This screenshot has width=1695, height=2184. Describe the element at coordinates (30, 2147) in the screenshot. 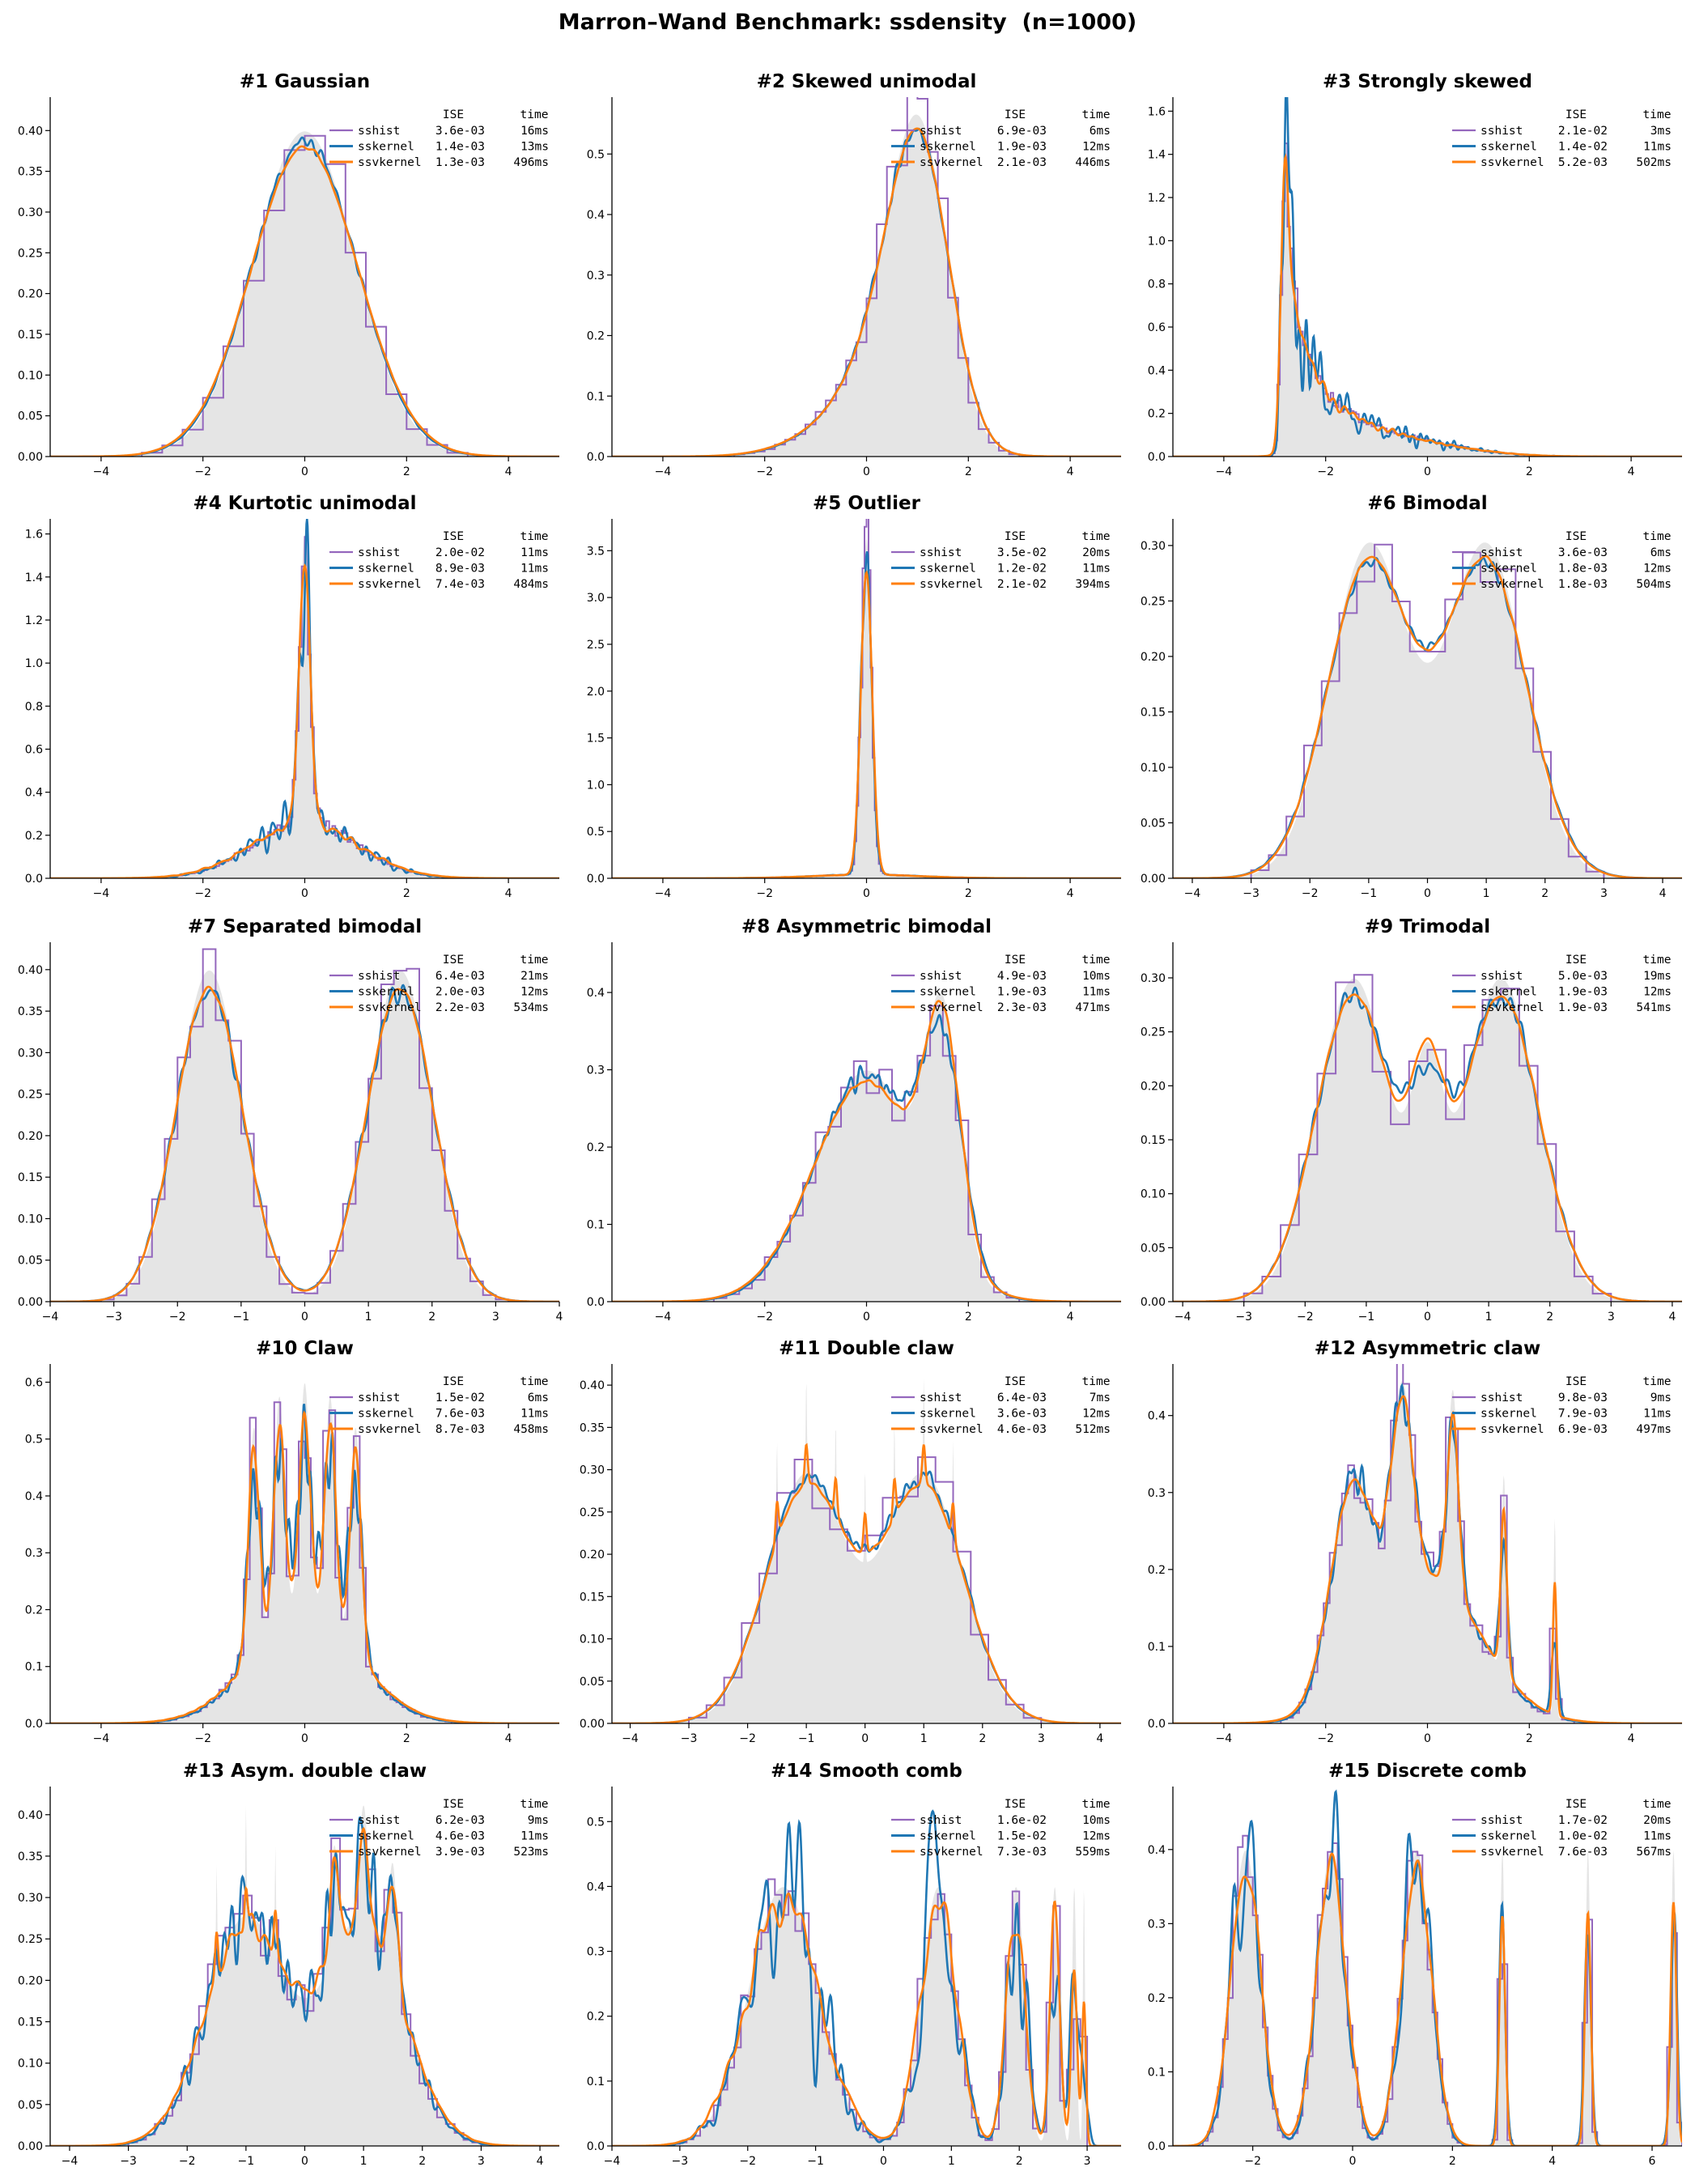

I see `y-tick-label: 0.00` at that location.